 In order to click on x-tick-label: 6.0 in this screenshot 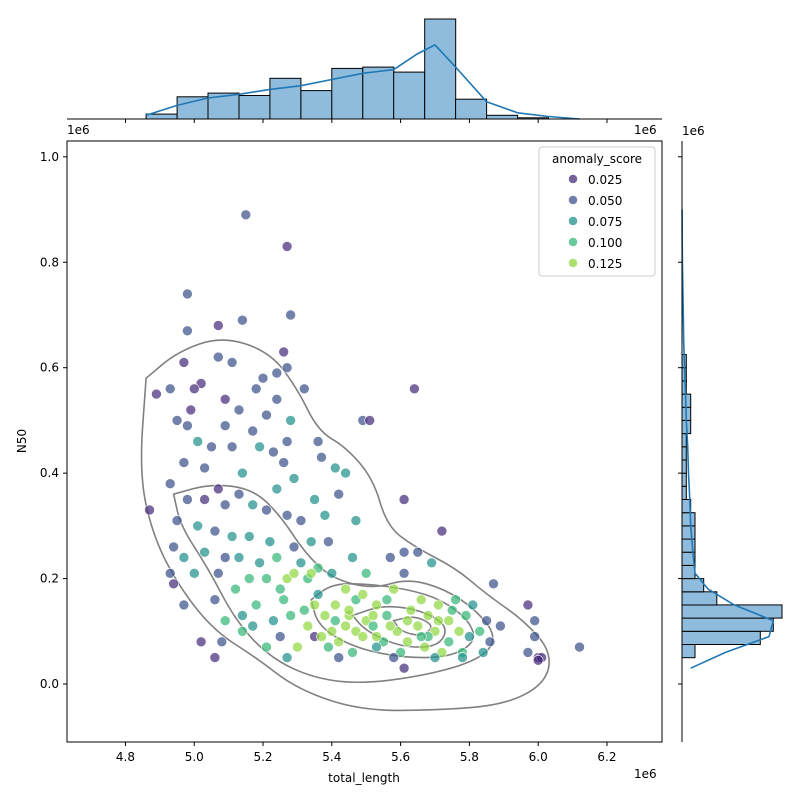, I will do `click(538, 757)`.